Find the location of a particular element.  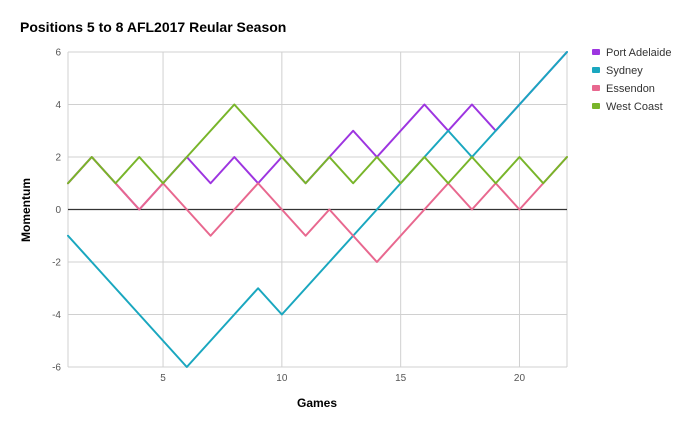

series-line-west-coast is located at coordinates (317, 144).